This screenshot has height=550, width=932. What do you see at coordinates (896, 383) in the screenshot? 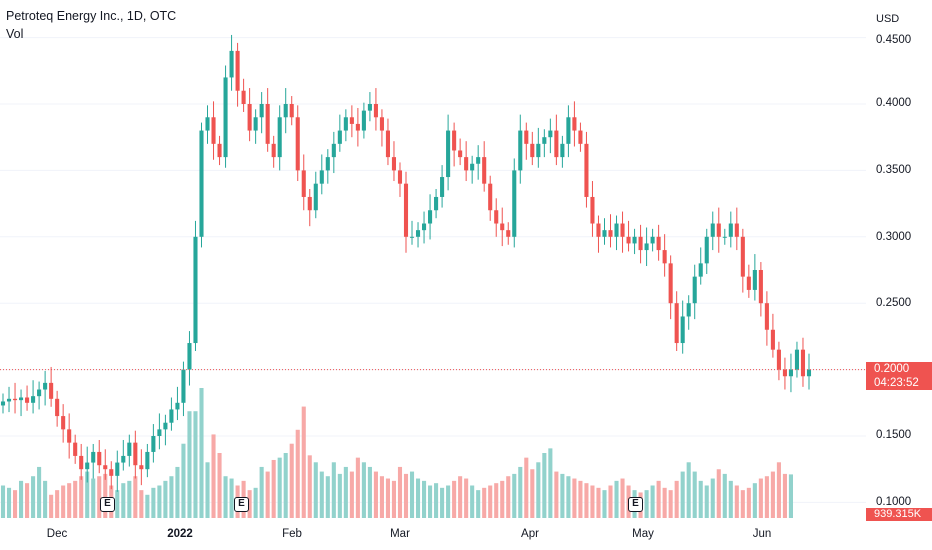
I see `bar-countdown: 04:23:52` at bounding box center [896, 383].